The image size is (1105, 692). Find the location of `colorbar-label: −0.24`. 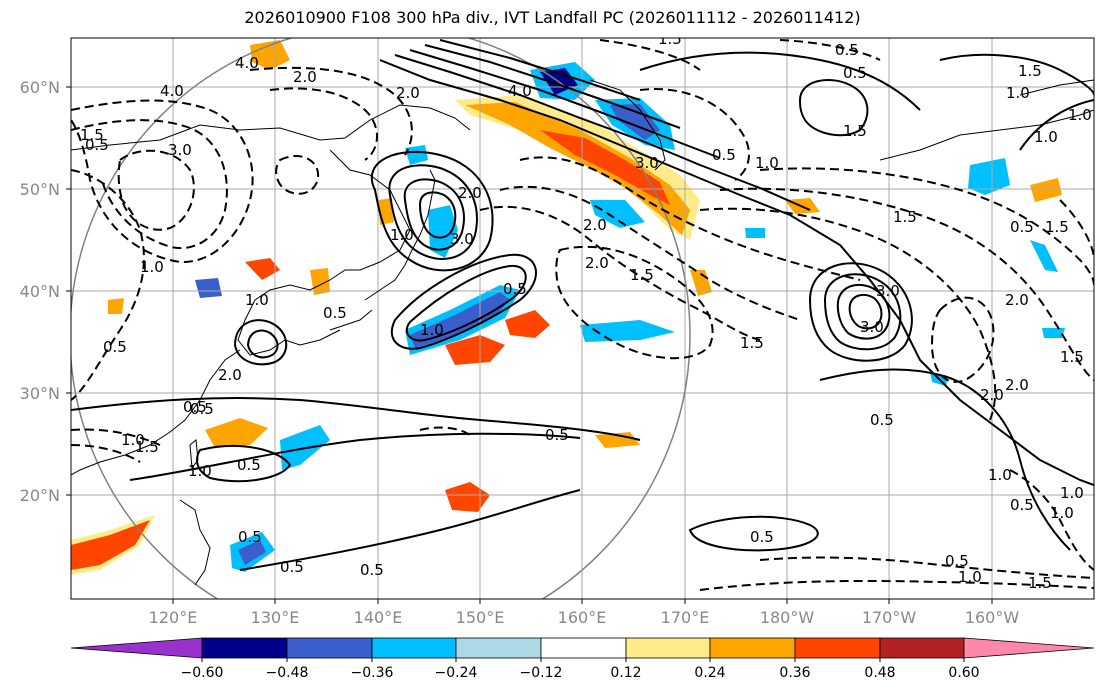

colorbar-label: −0.24 is located at coordinates (456, 673).